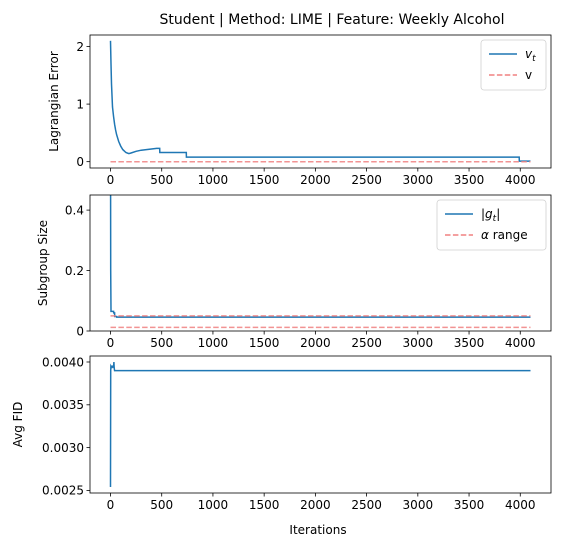 The width and height of the screenshot is (562, 547). What do you see at coordinates (43, 263) in the screenshot?
I see `y-axis-label: Subgroup Size` at bounding box center [43, 263].